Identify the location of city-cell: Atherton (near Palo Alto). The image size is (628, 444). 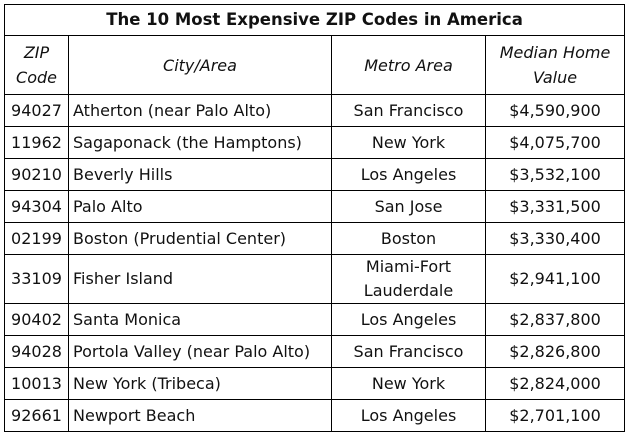
(200, 110).